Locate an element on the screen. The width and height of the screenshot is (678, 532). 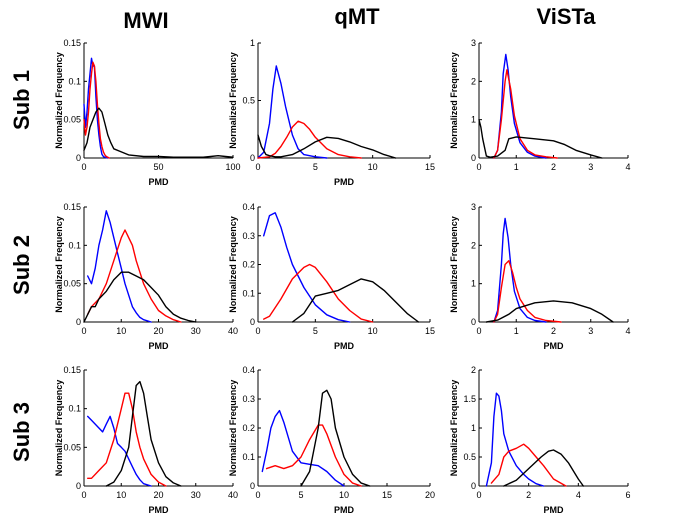
column-title-mwi: MWI is located at coordinates (145, 20).